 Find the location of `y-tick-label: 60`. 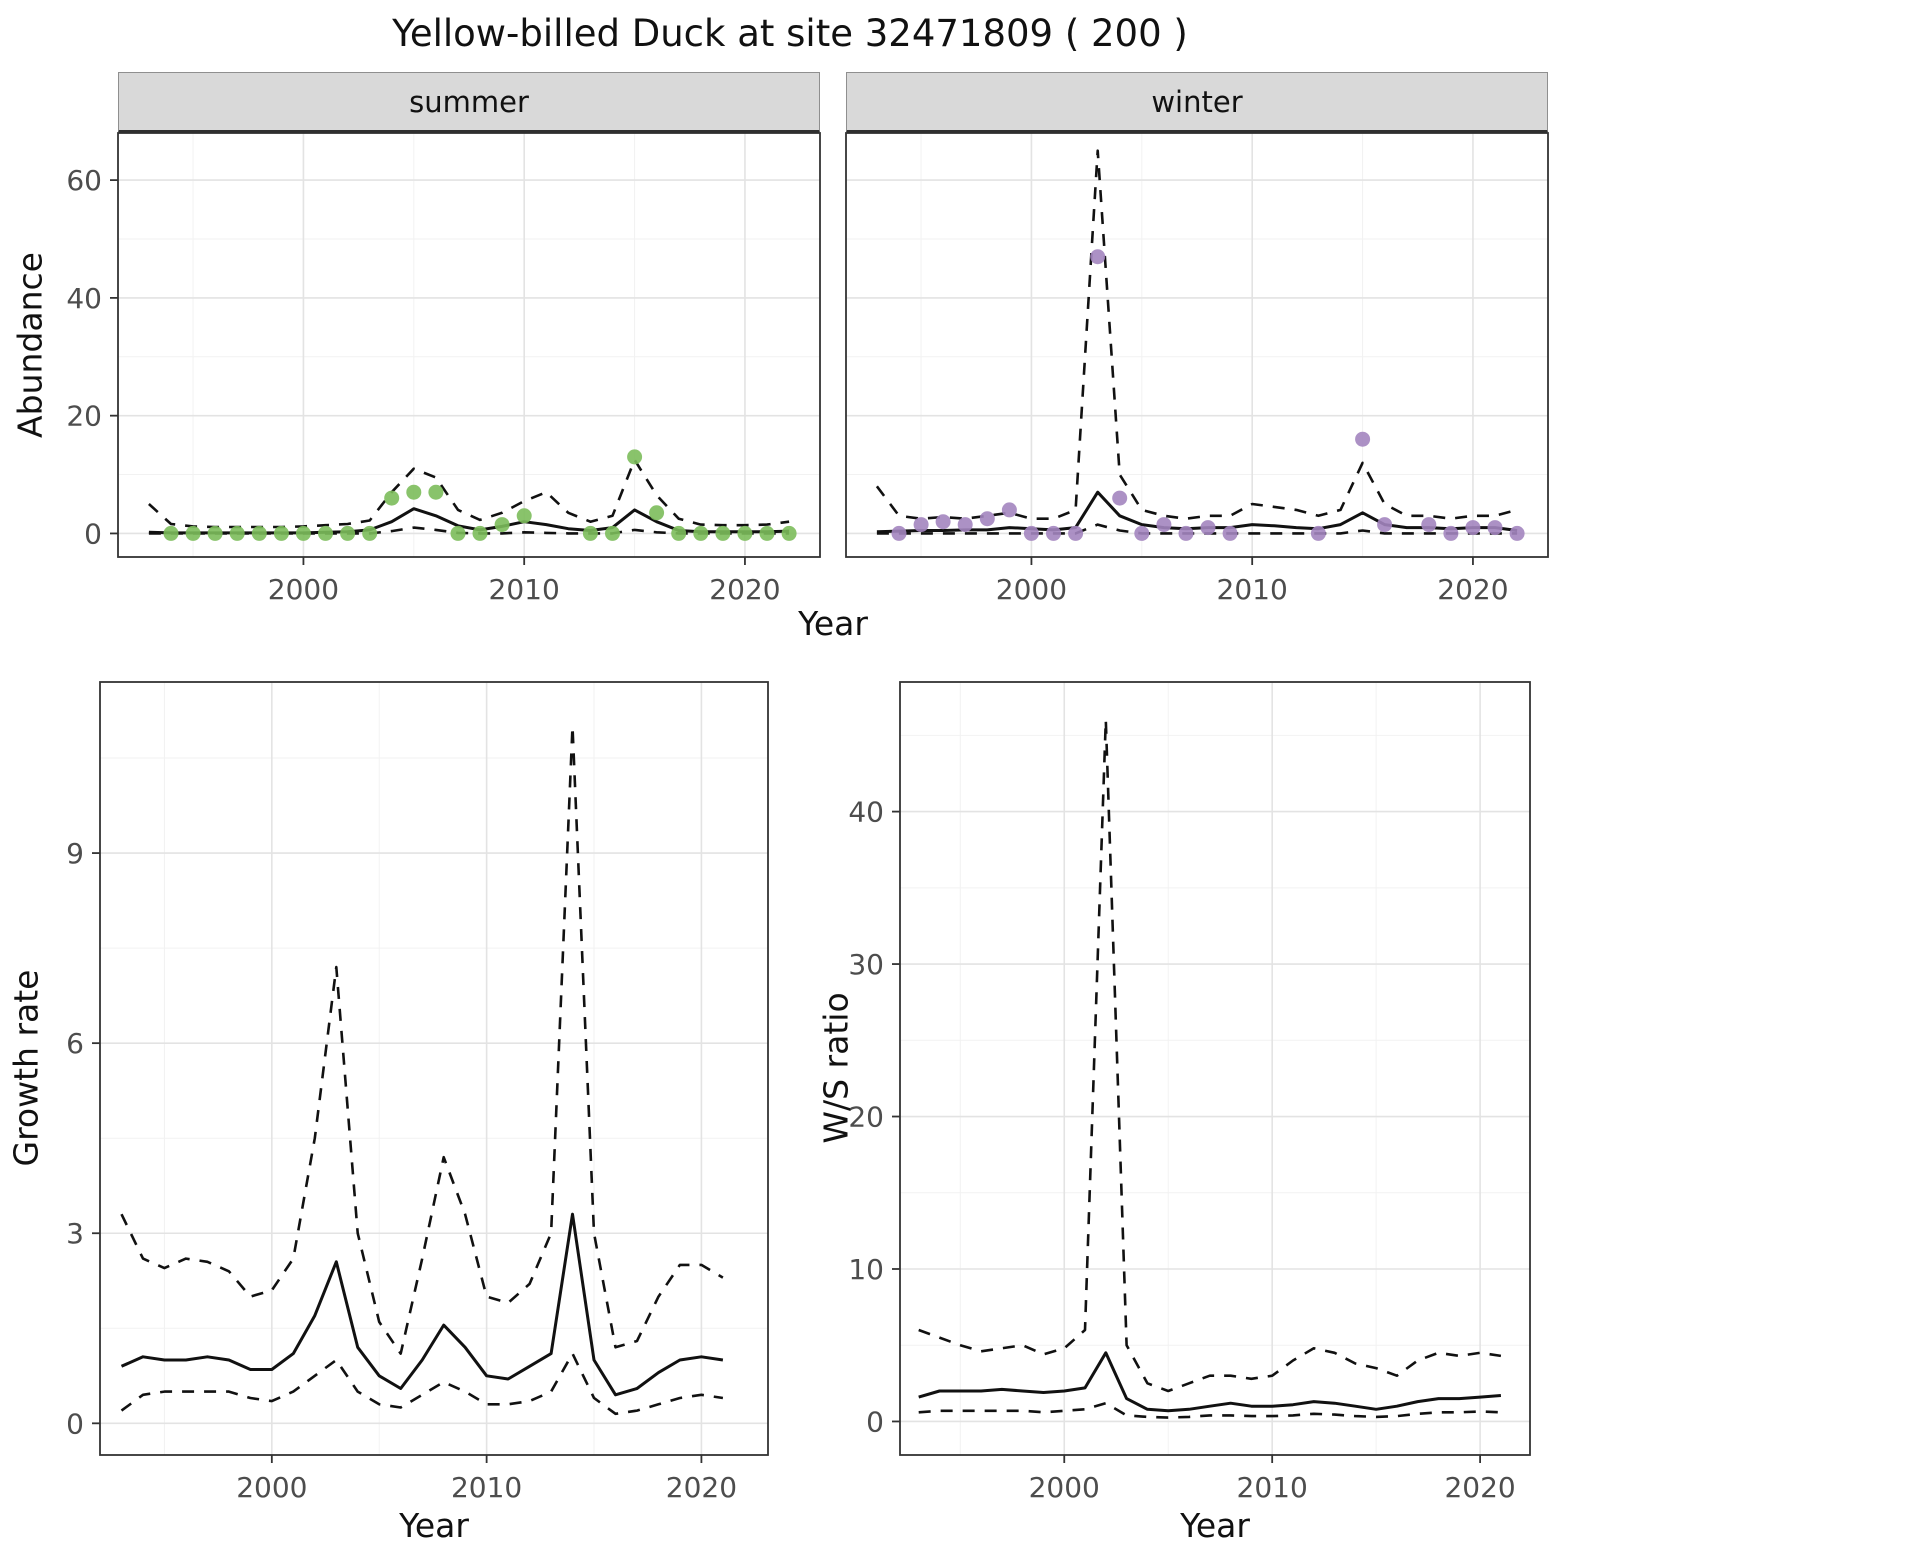

y-tick-label: 60 is located at coordinates (84, 180).